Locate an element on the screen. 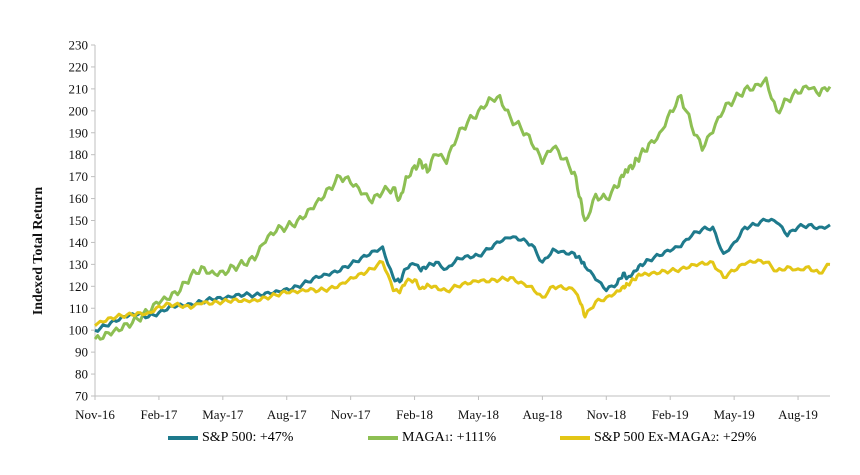 This screenshot has height=475, width=860. legend-swatch-sp500 is located at coordinates (183, 438).